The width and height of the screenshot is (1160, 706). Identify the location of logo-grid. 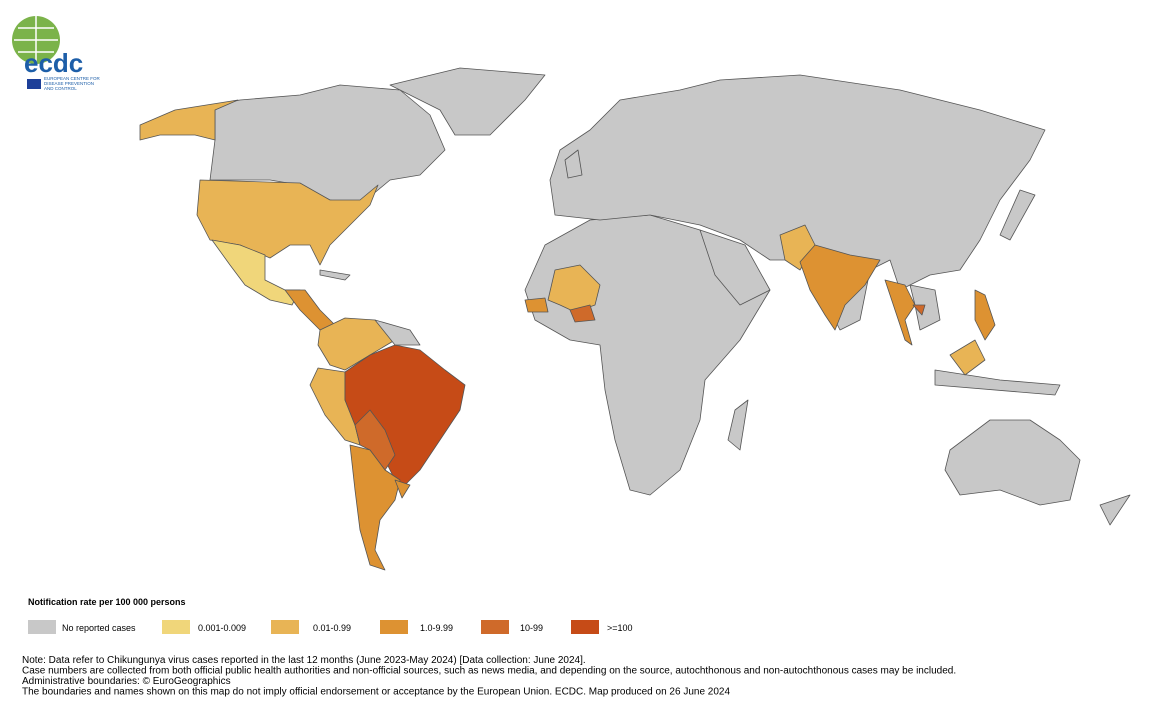
(36, 40).